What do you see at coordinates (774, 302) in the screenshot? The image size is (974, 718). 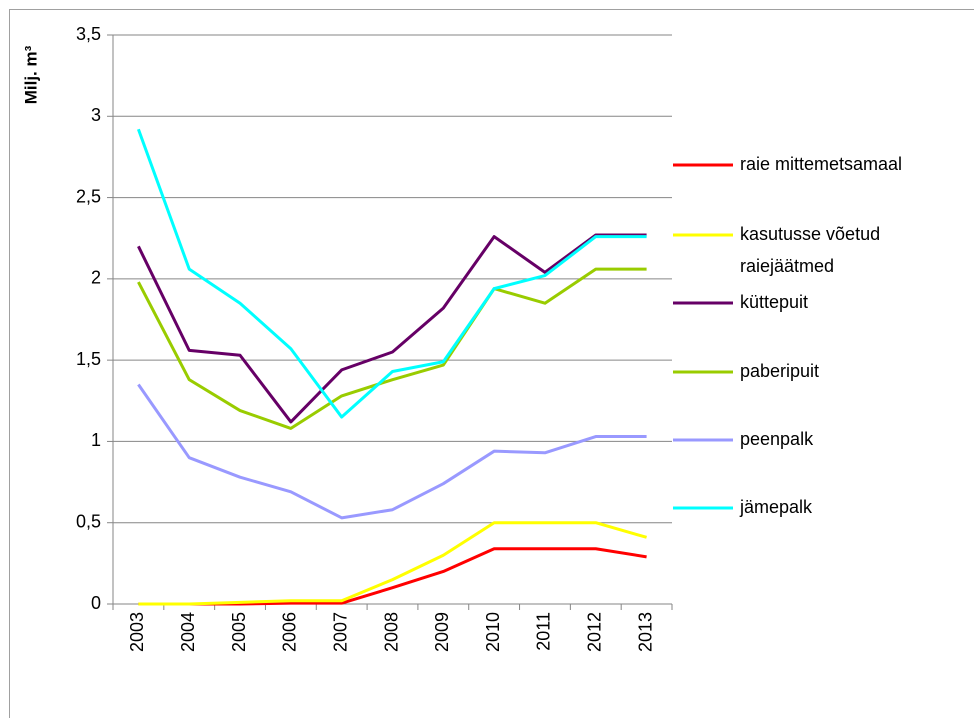 I see `legend-label: küttepuit` at bounding box center [774, 302].